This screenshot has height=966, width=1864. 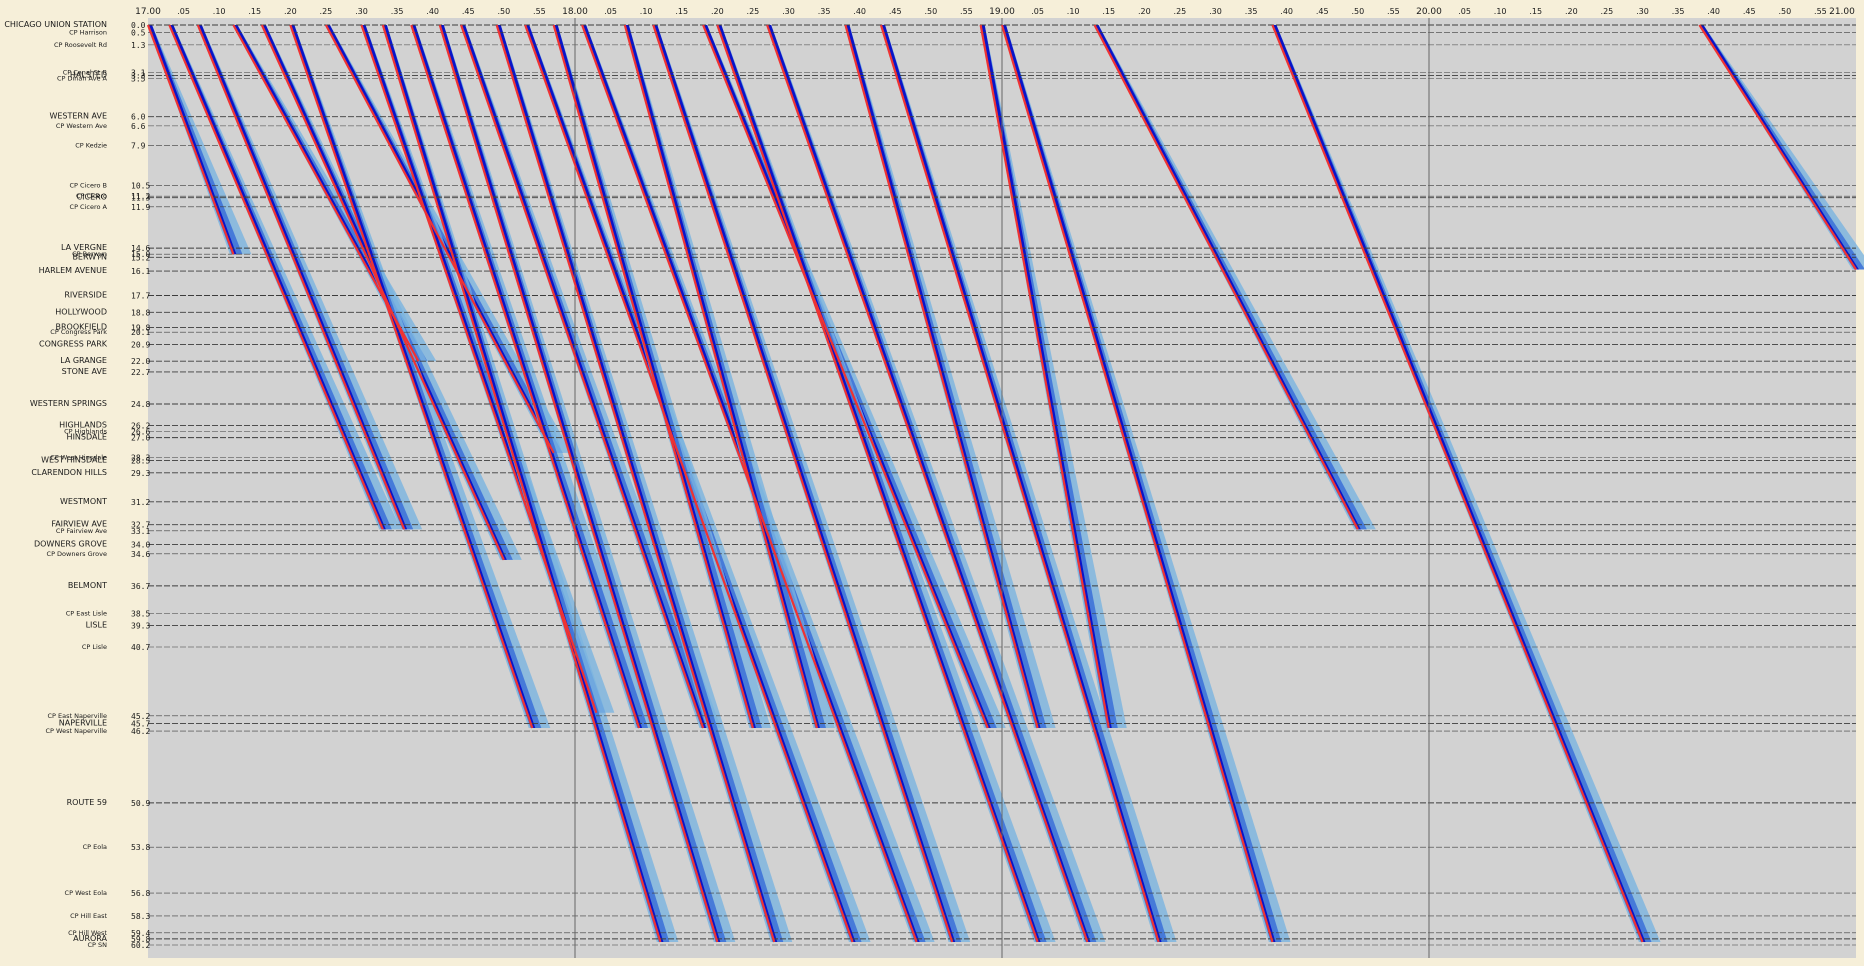 I want to click on hour-tick-label: 20.00, so click(x=1429, y=12).